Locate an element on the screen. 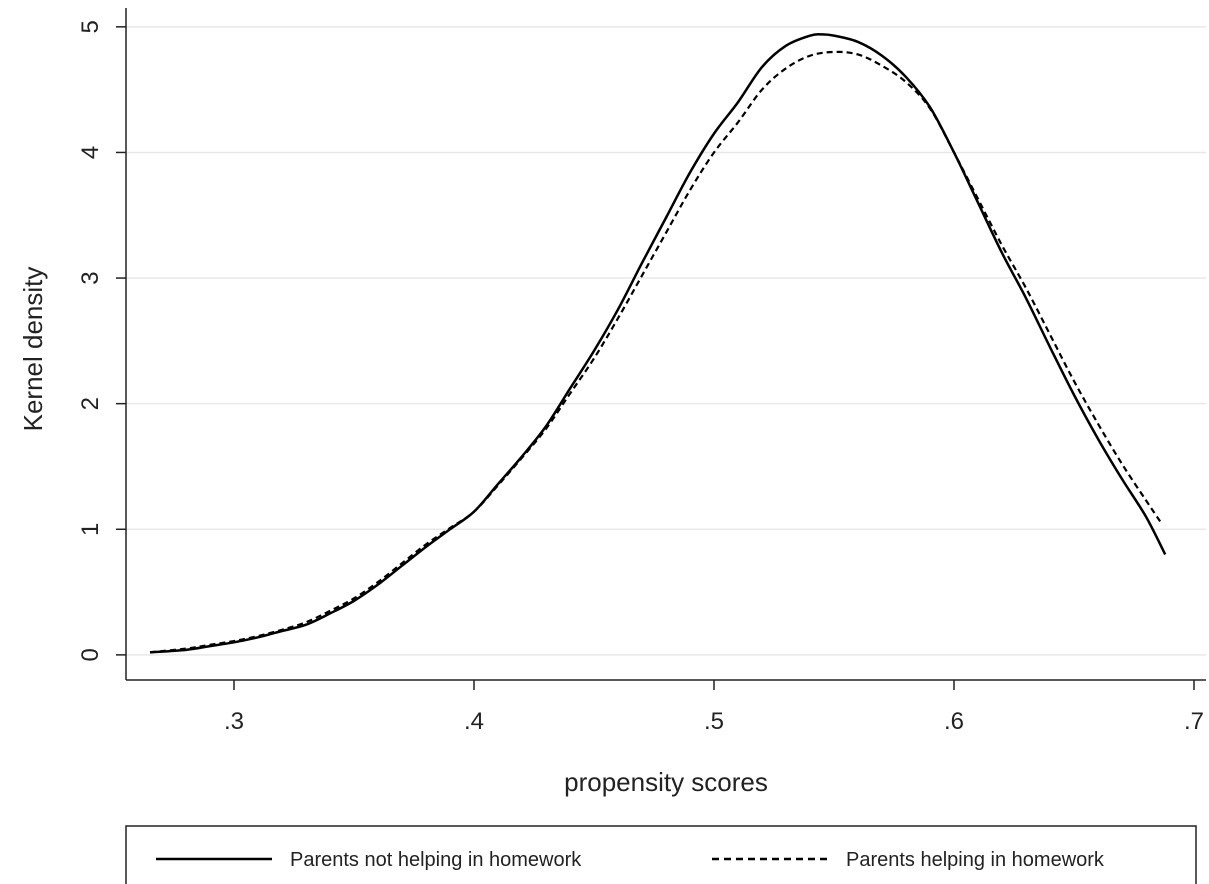 This screenshot has width=1209, height=884. y-tick-label-3: 3 is located at coordinates (90, 277).